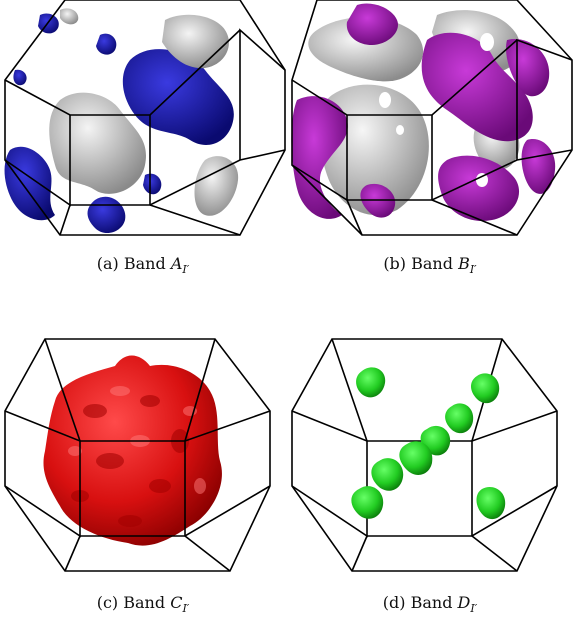 Image resolution: width=573 pixels, height=622 pixels. I want to click on caption-a-prefix: (a) Band, so click(133, 263).